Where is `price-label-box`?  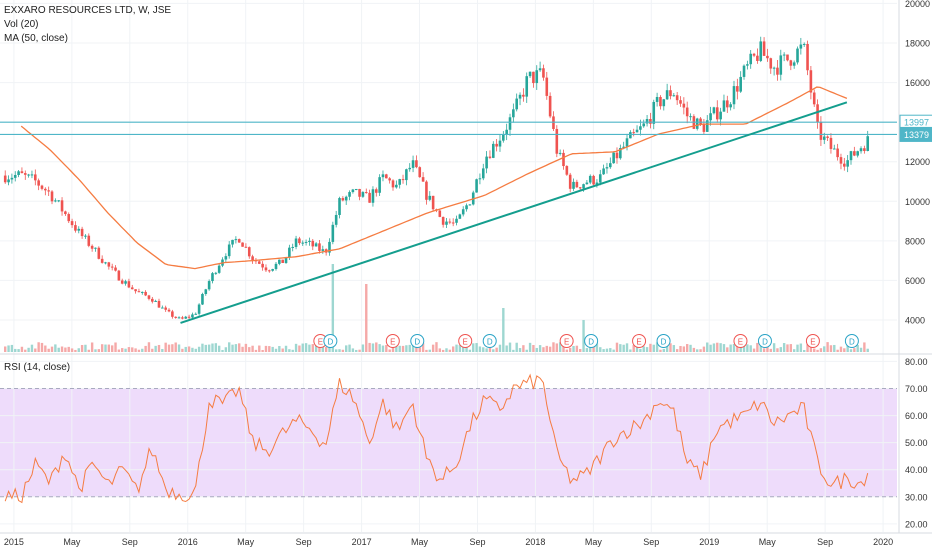
price-label-box is located at coordinates (915, 134).